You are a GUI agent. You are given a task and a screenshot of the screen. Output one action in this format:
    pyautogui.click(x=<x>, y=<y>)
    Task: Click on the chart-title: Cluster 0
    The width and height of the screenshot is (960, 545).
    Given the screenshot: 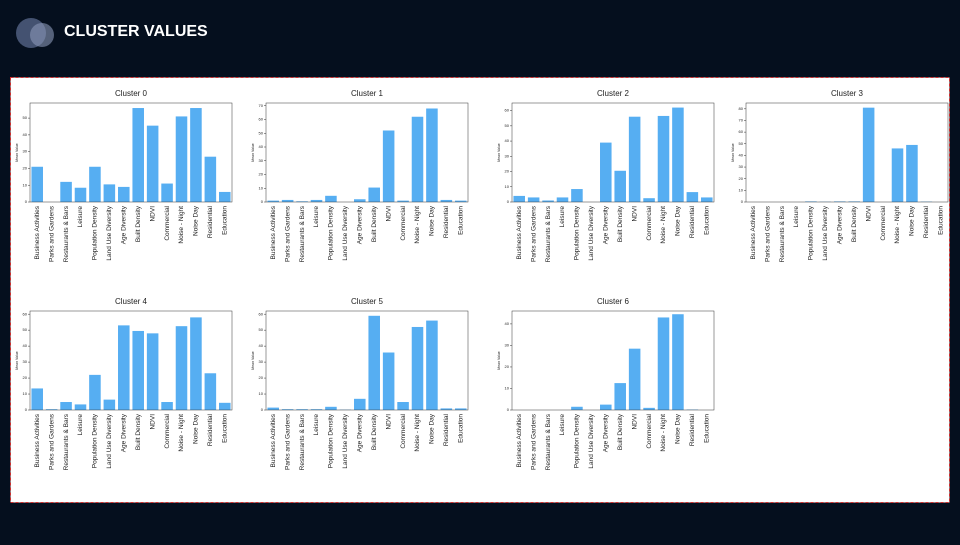 What is the action you would take?
    pyautogui.click(x=131, y=93)
    